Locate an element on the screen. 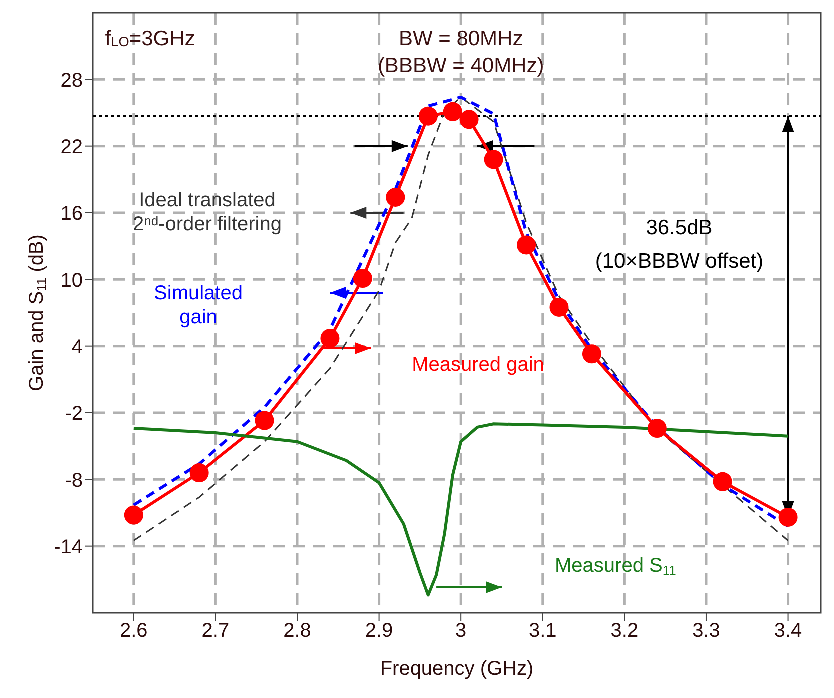 The width and height of the screenshot is (834, 698). text: Simulated gain is located at coordinates (198, 305).